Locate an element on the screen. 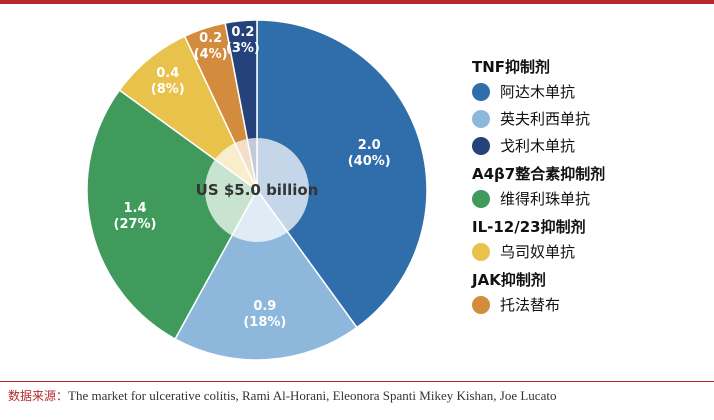 The height and width of the screenshot is (420, 714). slice-percent-label: (3%) is located at coordinates (242, 48).